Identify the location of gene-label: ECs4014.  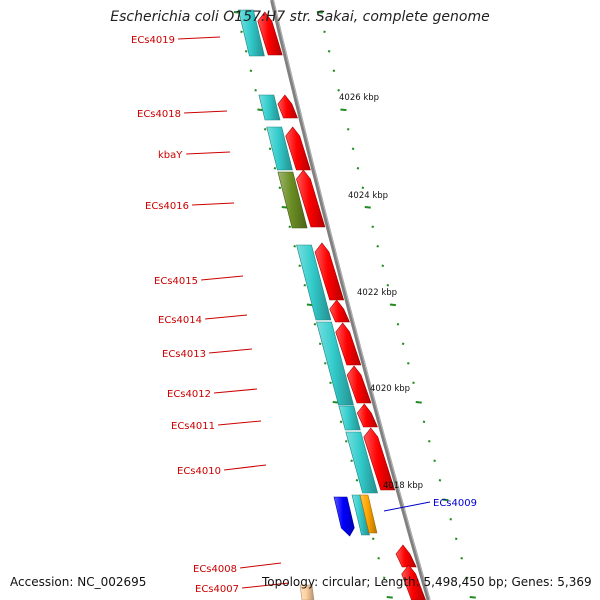
(180, 320).